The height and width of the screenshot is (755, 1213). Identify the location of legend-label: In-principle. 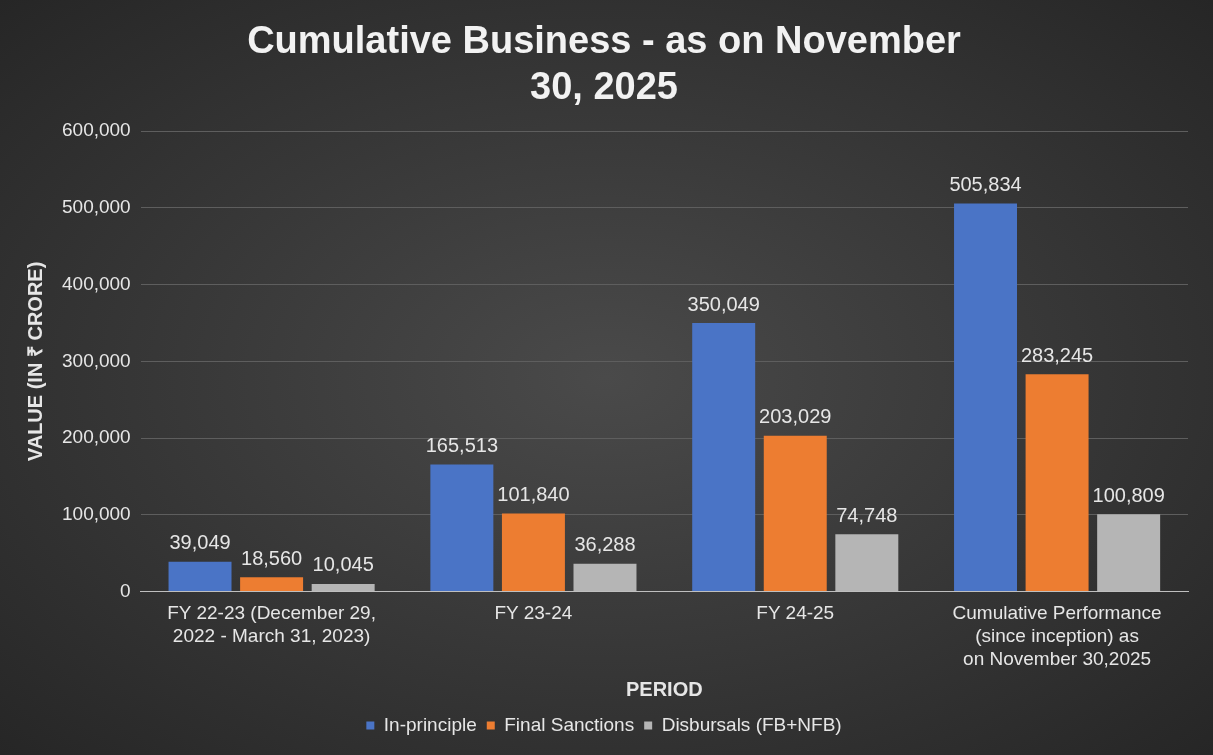
(430, 724).